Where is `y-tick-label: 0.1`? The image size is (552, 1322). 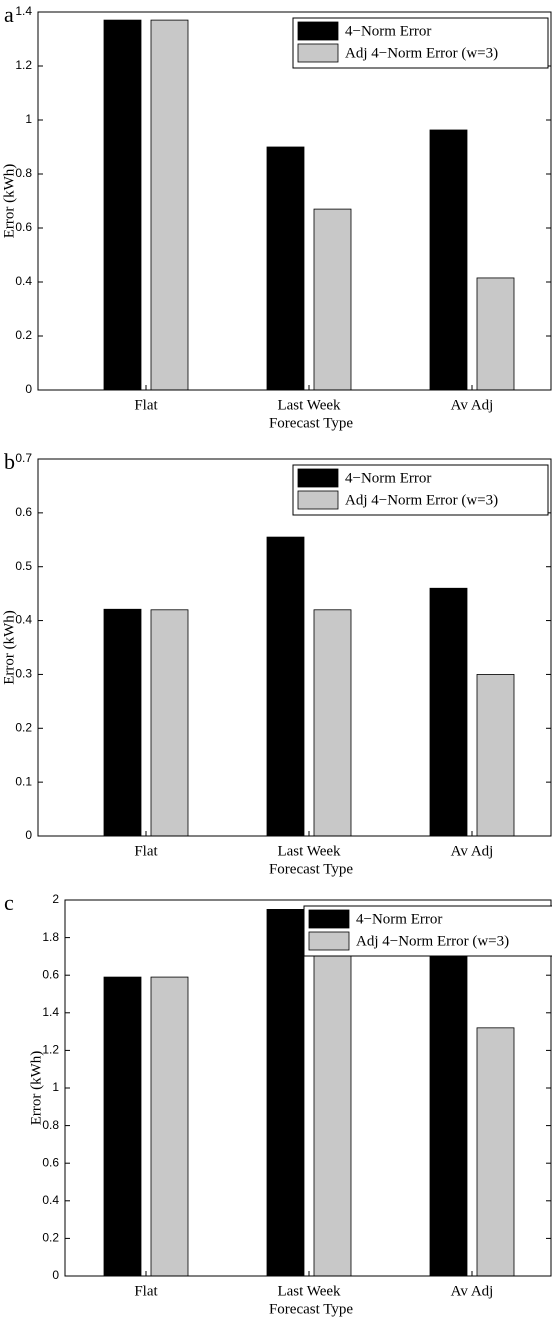 y-tick-label: 0.1 is located at coordinates (23, 781).